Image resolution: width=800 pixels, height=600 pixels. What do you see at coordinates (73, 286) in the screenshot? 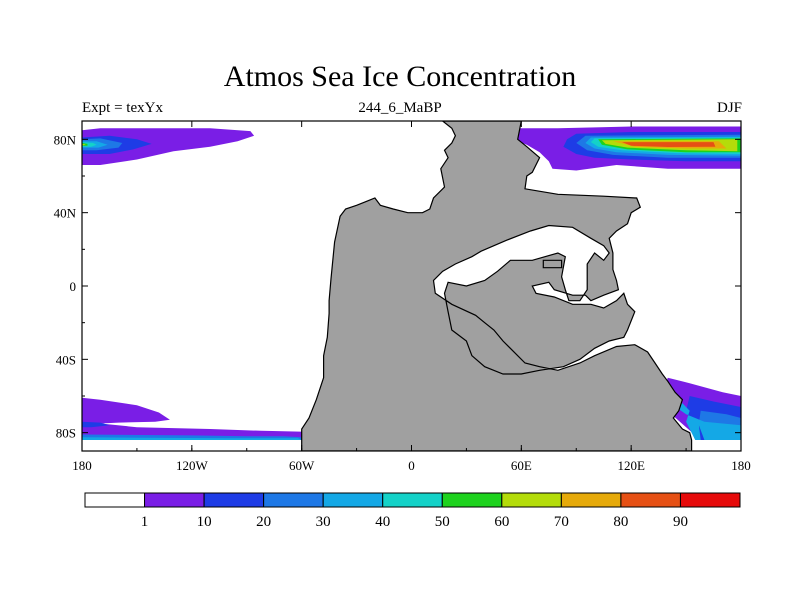
I see `y-tick-label: 0` at bounding box center [73, 286].